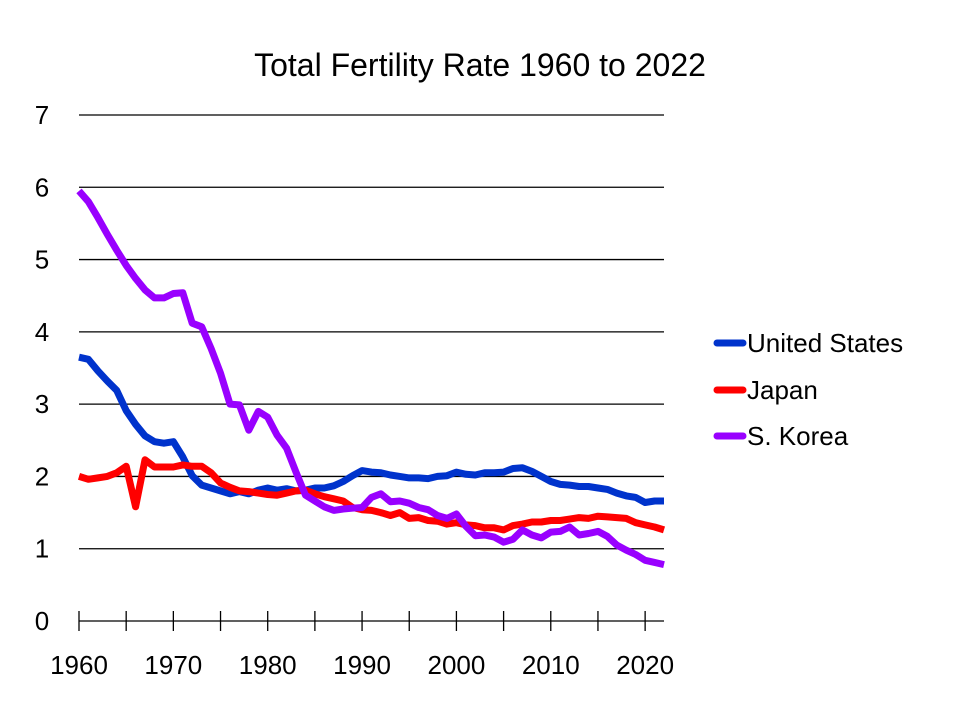 This screenshot has height=720, width=960. What do you see at coordinates (825, 343) in the screenshot?
I see `legend-label-united-states: United States` at bounding box center [825, 343].